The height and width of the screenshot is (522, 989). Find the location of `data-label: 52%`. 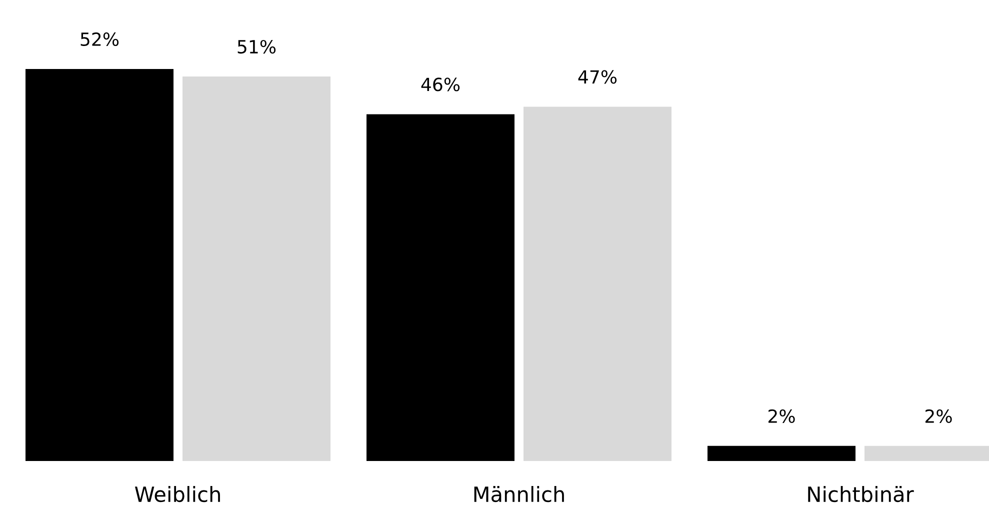

data-label: 52% is located at coordinates (99, 39).